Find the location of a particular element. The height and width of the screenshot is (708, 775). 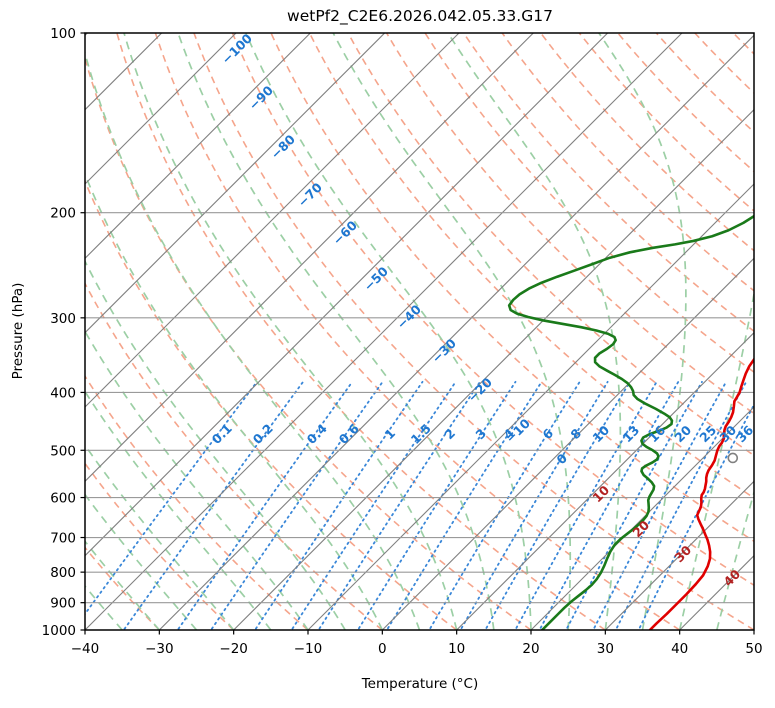

y-tick-label: 900 is located at coordinates (63, 604).